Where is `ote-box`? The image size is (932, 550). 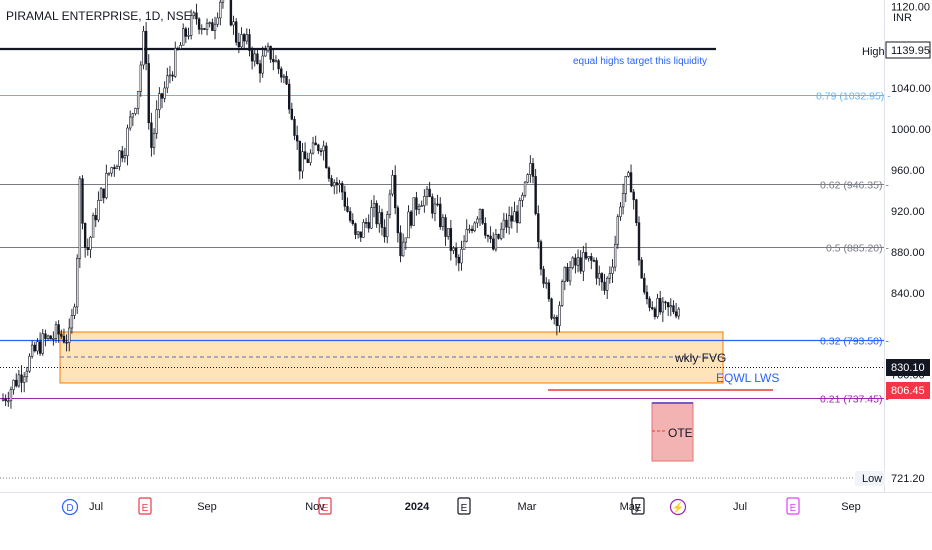 ote-box is located at coordinates (672, 432).